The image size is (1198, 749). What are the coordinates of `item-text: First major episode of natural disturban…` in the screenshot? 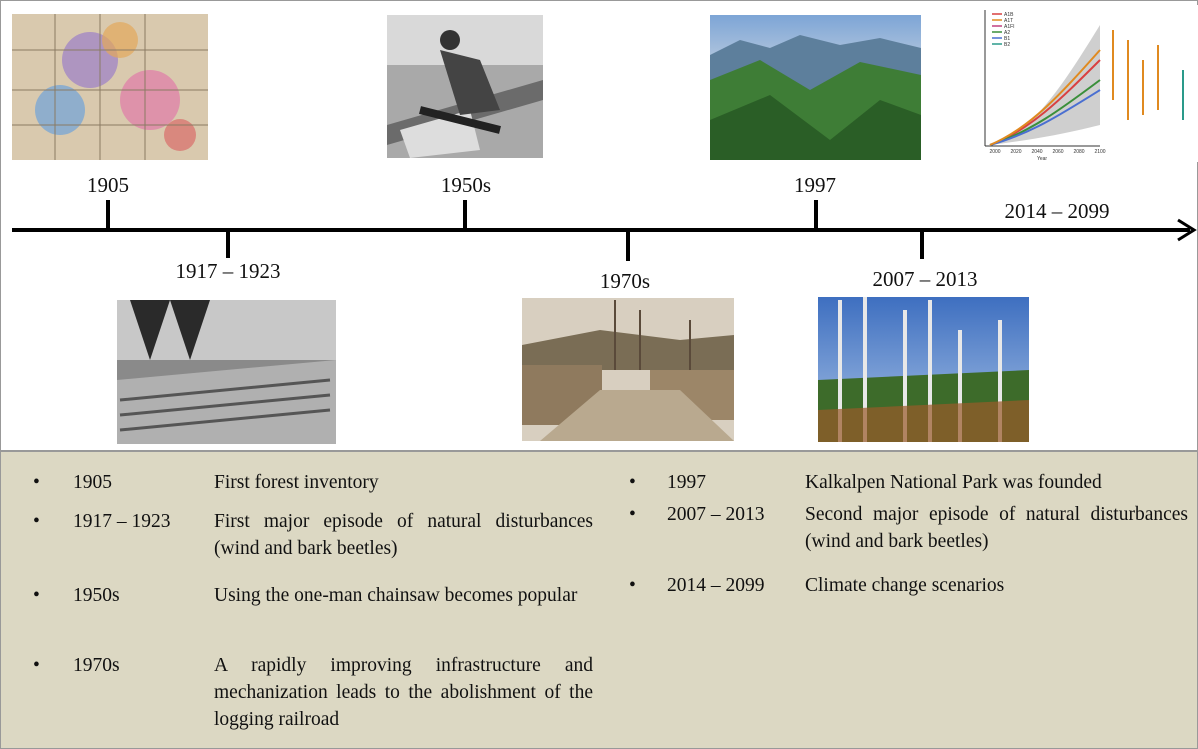 It's located at (403, 535).